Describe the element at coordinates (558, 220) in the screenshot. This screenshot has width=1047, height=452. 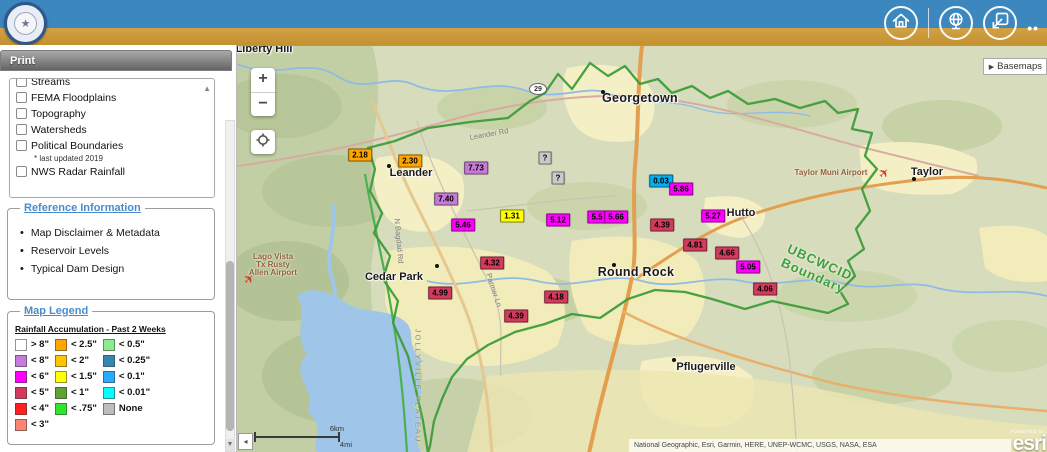
I see `rain-gauge-label: 5.12` at that location.